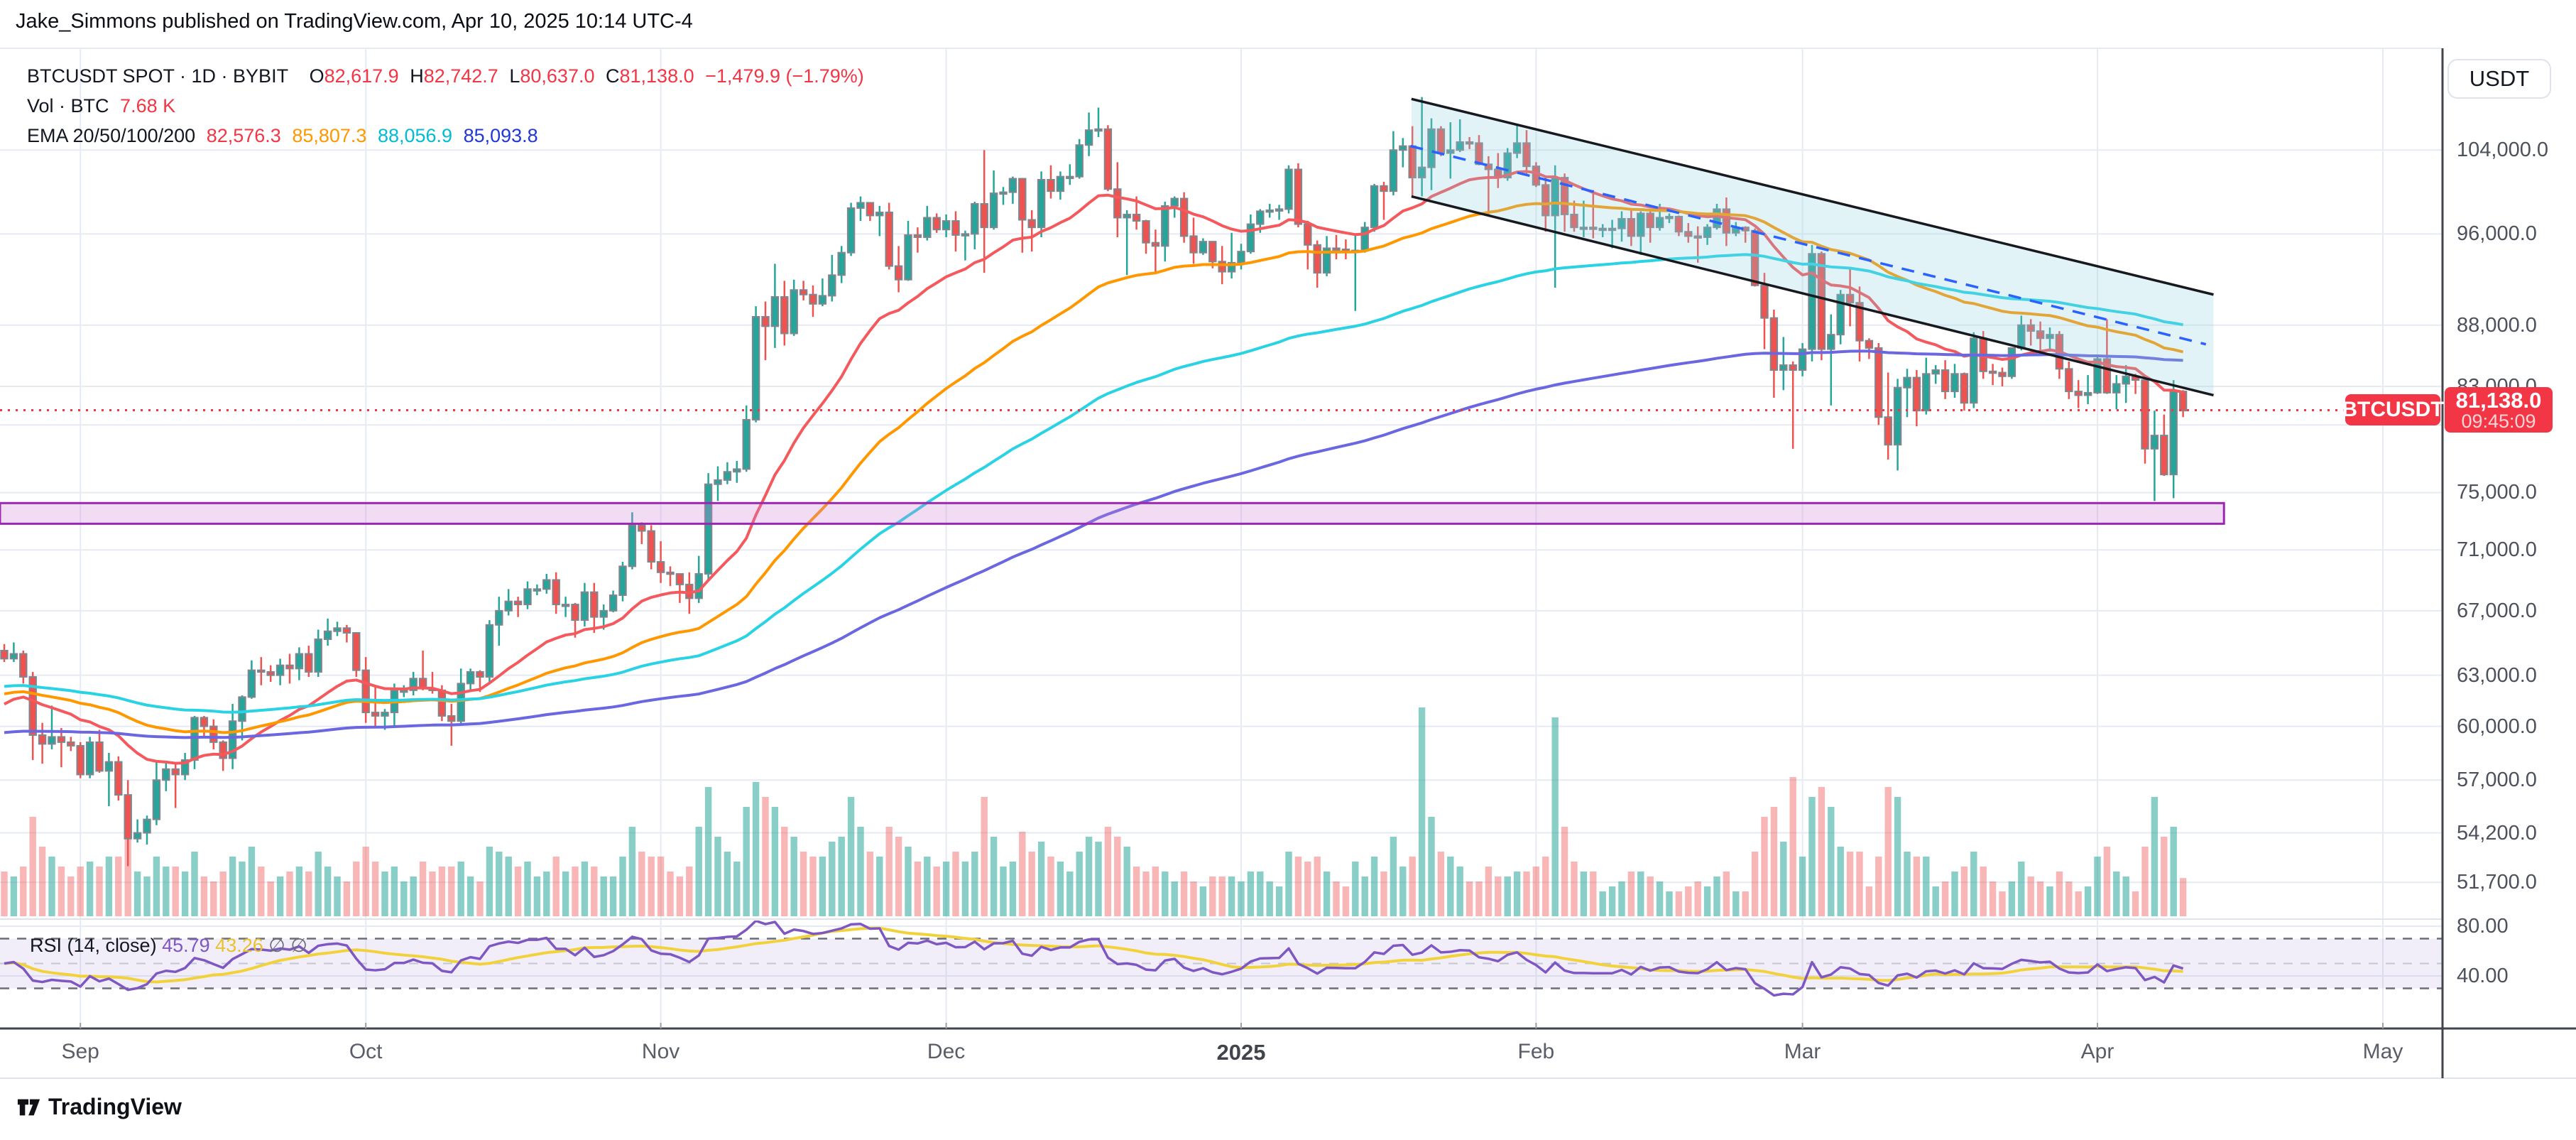 The width and height of the screenshot is (2576, 1140). Describe the element at coordinates (99, 1107) in the screenshot. I see `tradingview-logo: TradingView` at that location.